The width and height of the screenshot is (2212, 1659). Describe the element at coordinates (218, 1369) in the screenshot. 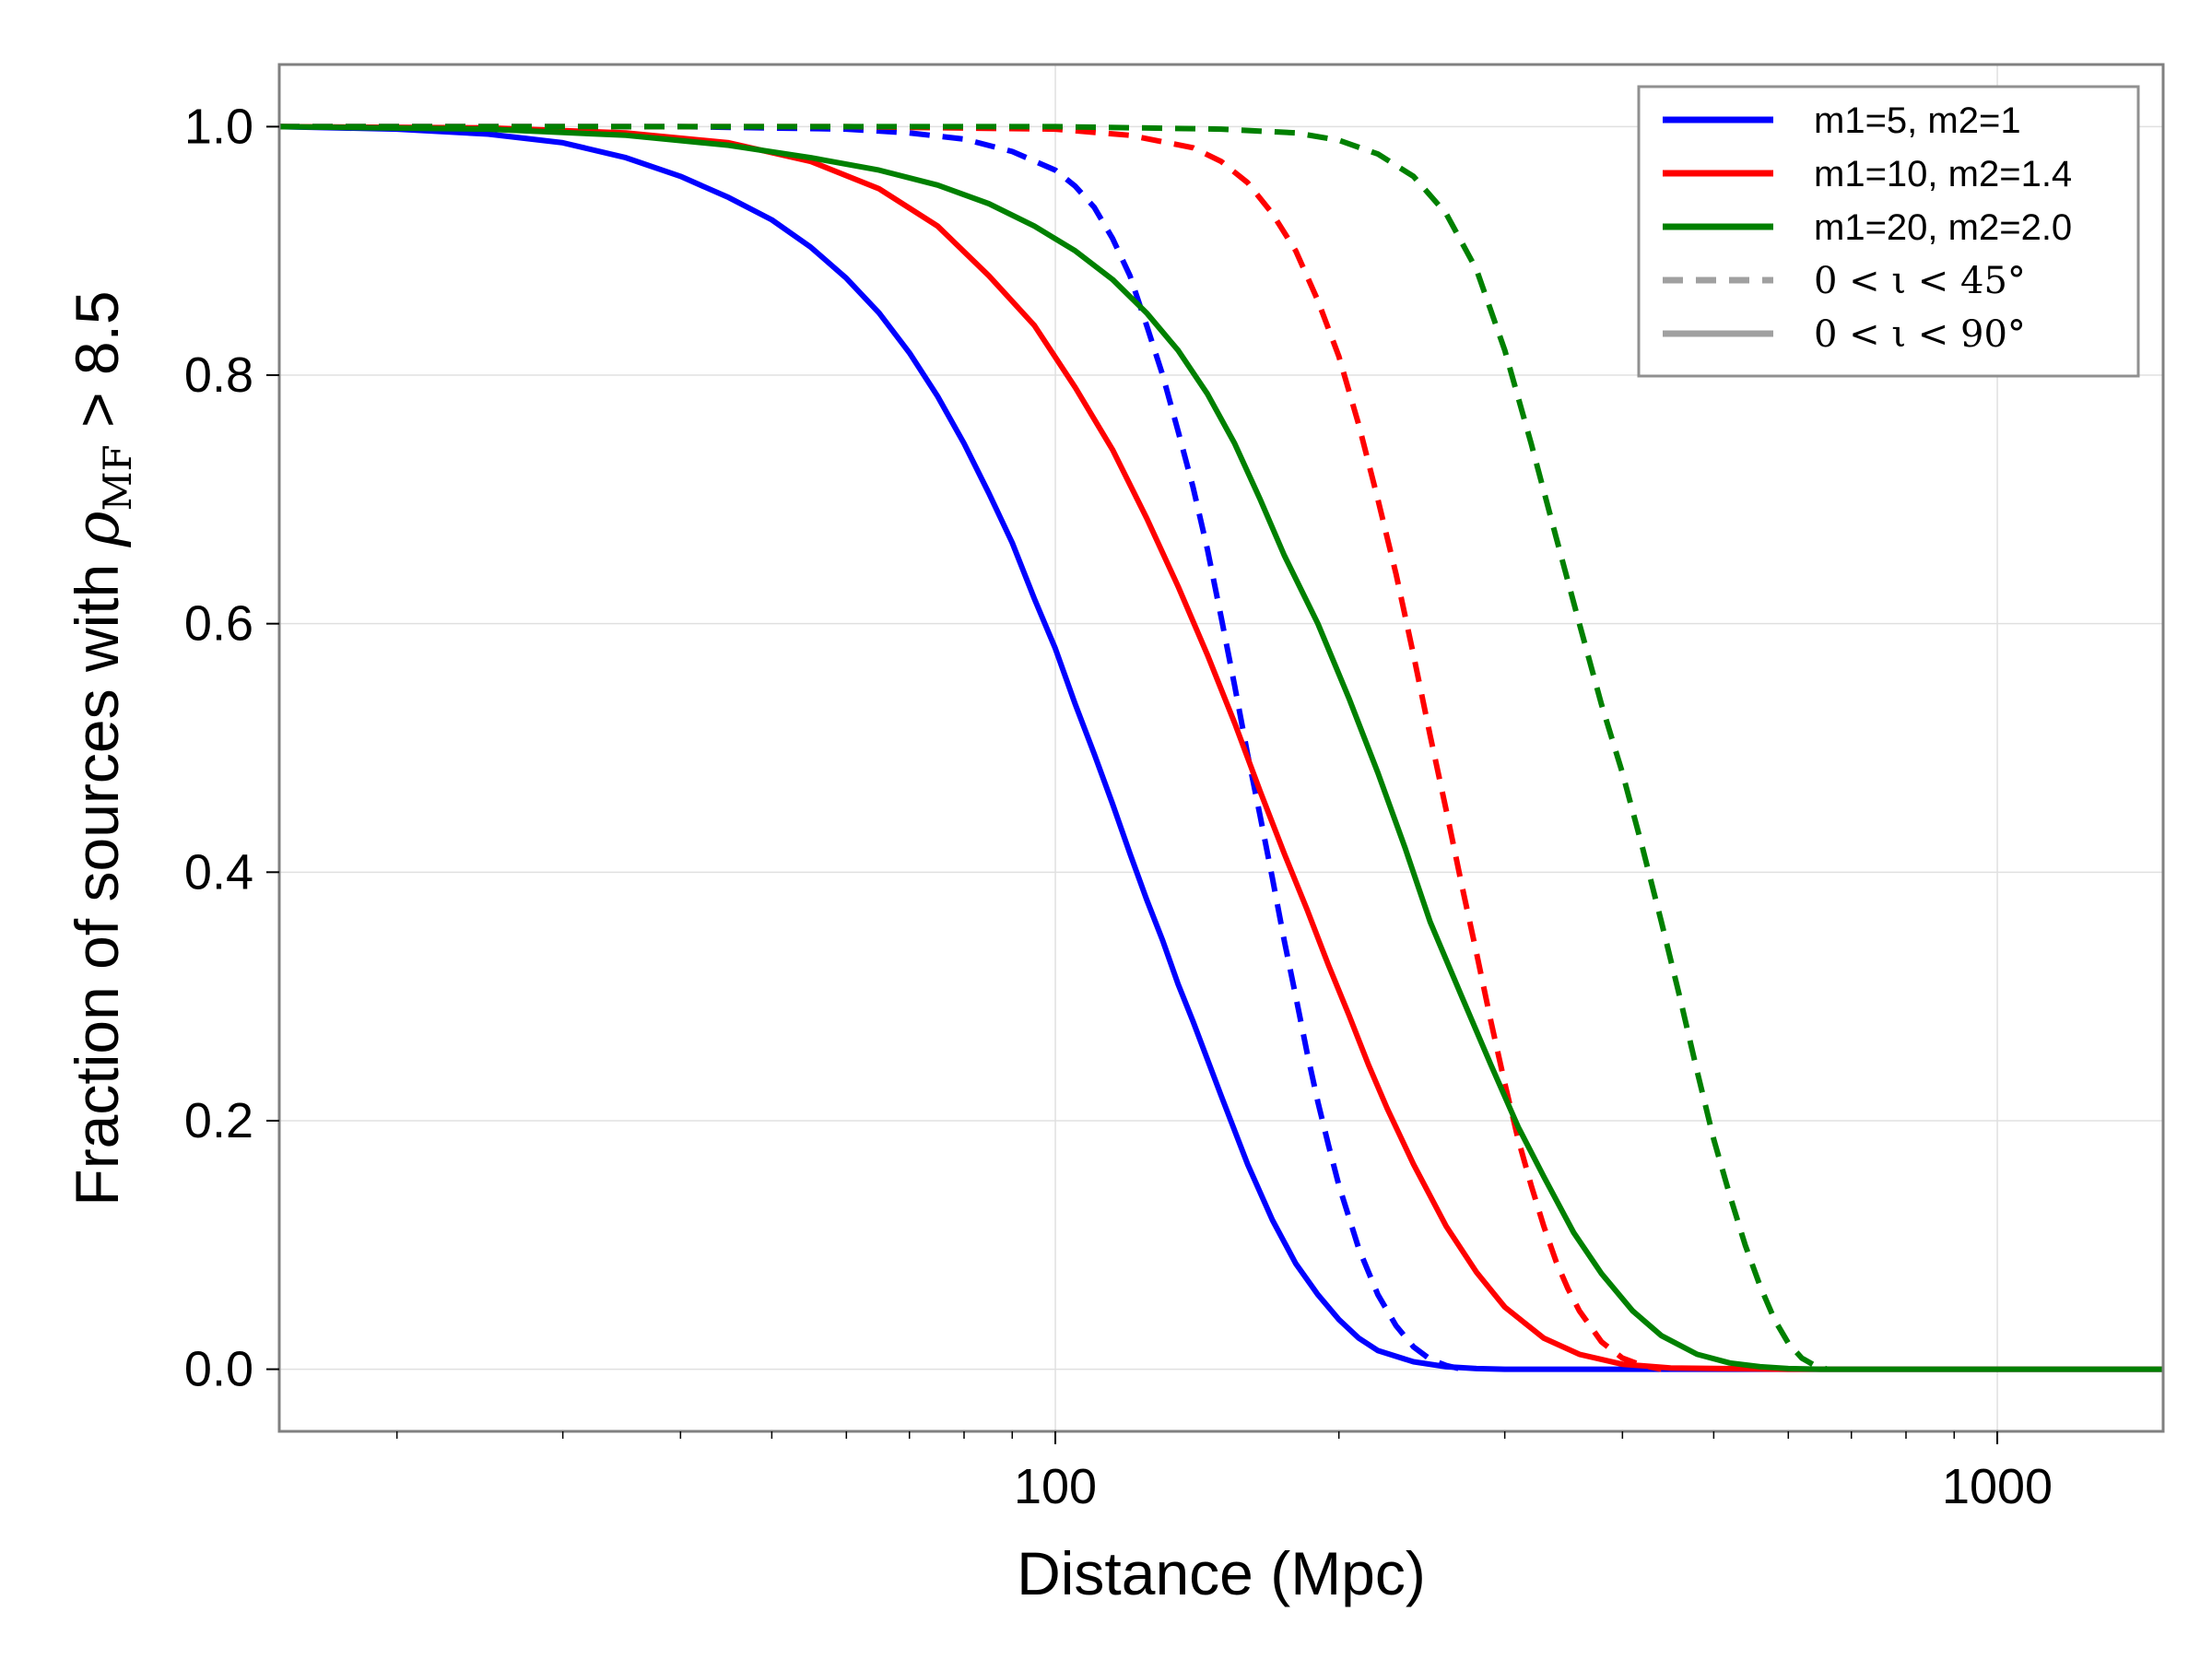

I see `y-tick-label: 0.0` at that location.